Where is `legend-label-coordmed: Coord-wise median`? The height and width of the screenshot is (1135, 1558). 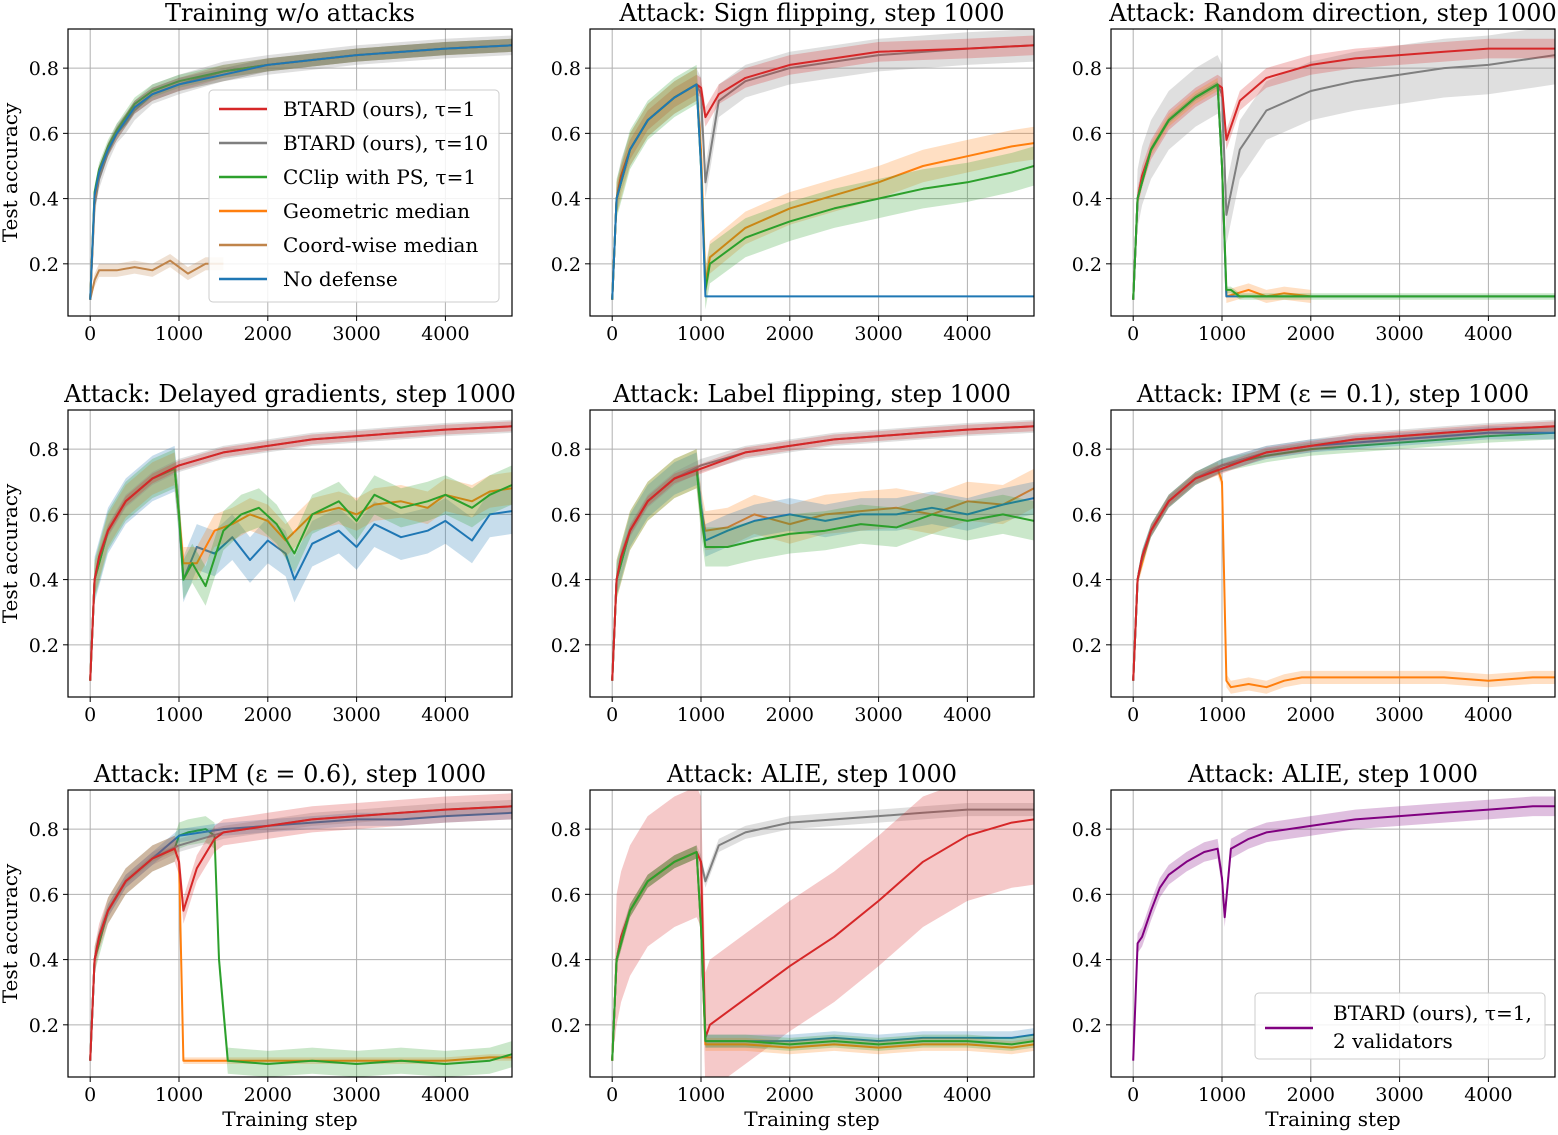 legend-label-coordmed: Coord-wise median is located at coordinates (380, 245).